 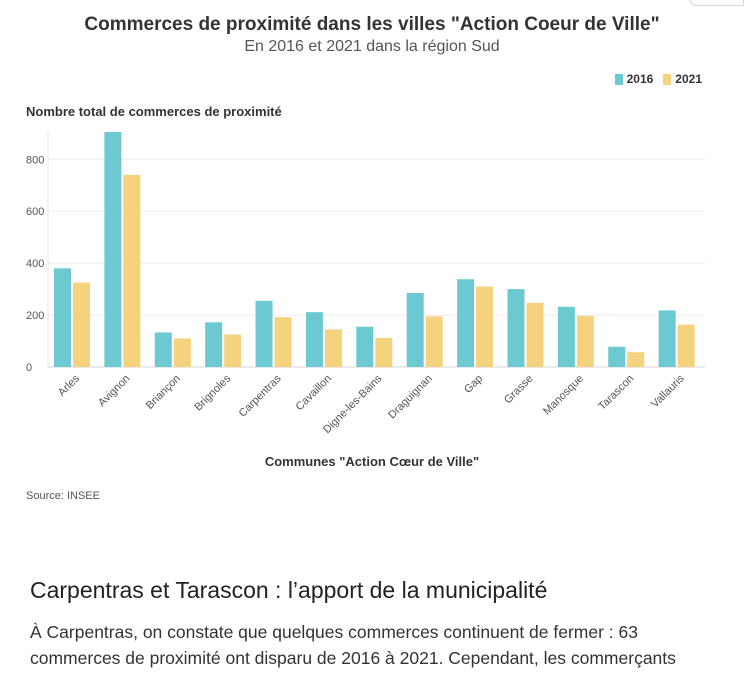 I want to click on legend-swatch-2021, so click(x=667, y=79).